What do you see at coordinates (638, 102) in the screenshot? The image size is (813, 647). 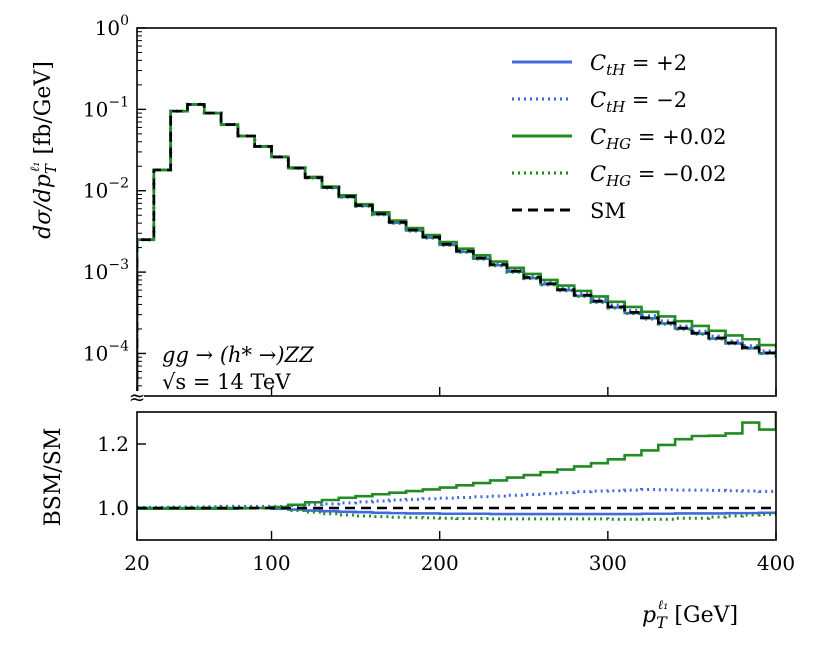 I see `legend-label: CtH = −2` at bounding box center [638, 102].